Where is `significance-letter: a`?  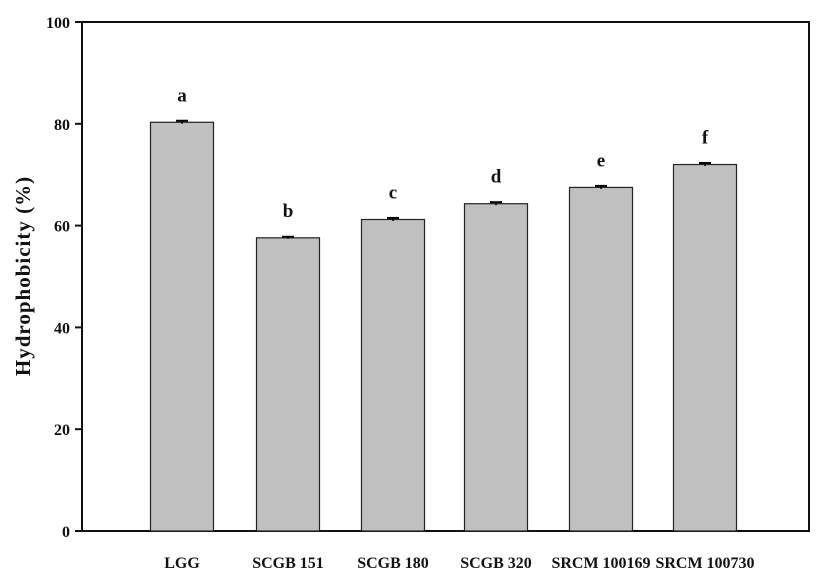 significance-letter: a is located at coordinates (182, 95).